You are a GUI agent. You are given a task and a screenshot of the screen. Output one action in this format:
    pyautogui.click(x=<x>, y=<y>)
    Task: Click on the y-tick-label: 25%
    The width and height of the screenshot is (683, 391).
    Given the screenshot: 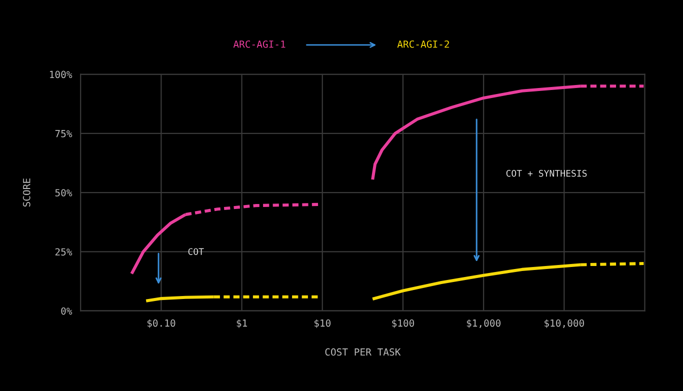 What is the action you would take?
    pyautogui.click(x=63, y=252)
    